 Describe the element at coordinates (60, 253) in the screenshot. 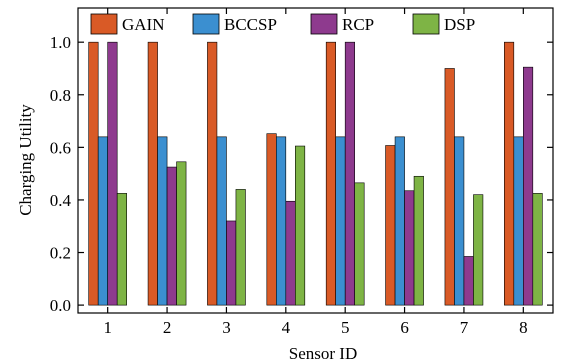

I see `y-tick-label: 0.2` at that location.